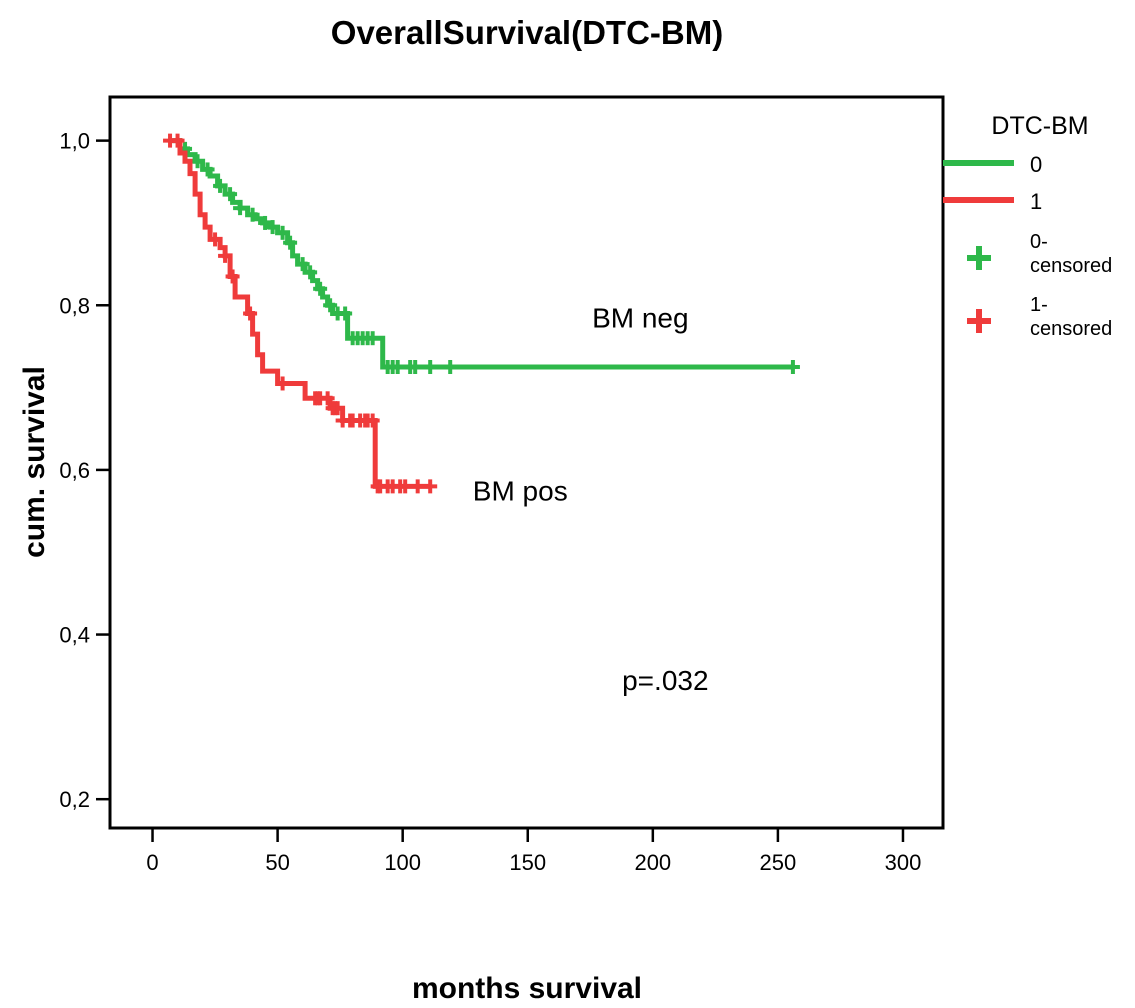 Image resolution: width=1135 pixels, height=1008 pixels. I want to click on chart-title: OverallSurvival(DTC-BM), so click(527, 32).